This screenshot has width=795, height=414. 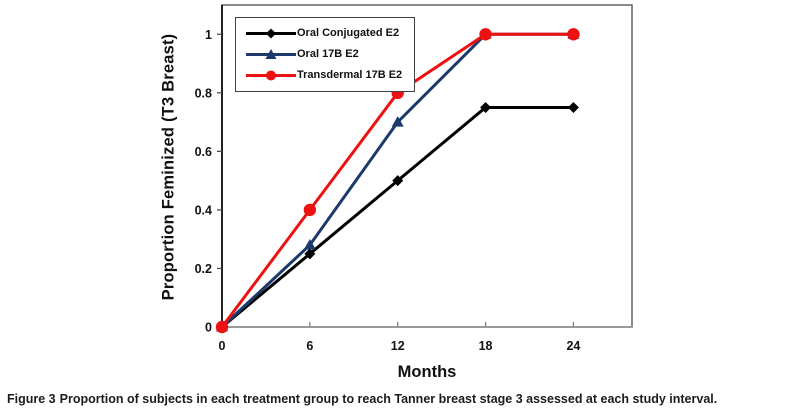 What do you see at coordinates (573, 346) in the screenshot?
I see `x-tick-label: 24` at bounding box center [573, 346].